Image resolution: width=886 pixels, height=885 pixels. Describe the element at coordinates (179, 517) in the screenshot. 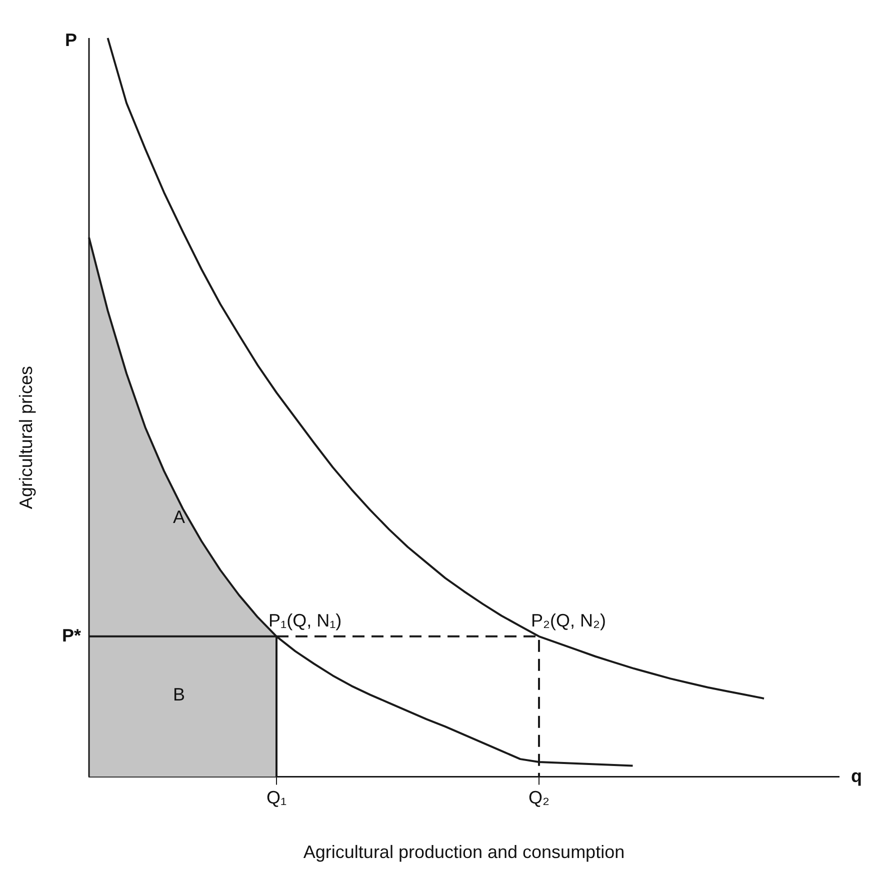

I see `annotation: A` at that location.